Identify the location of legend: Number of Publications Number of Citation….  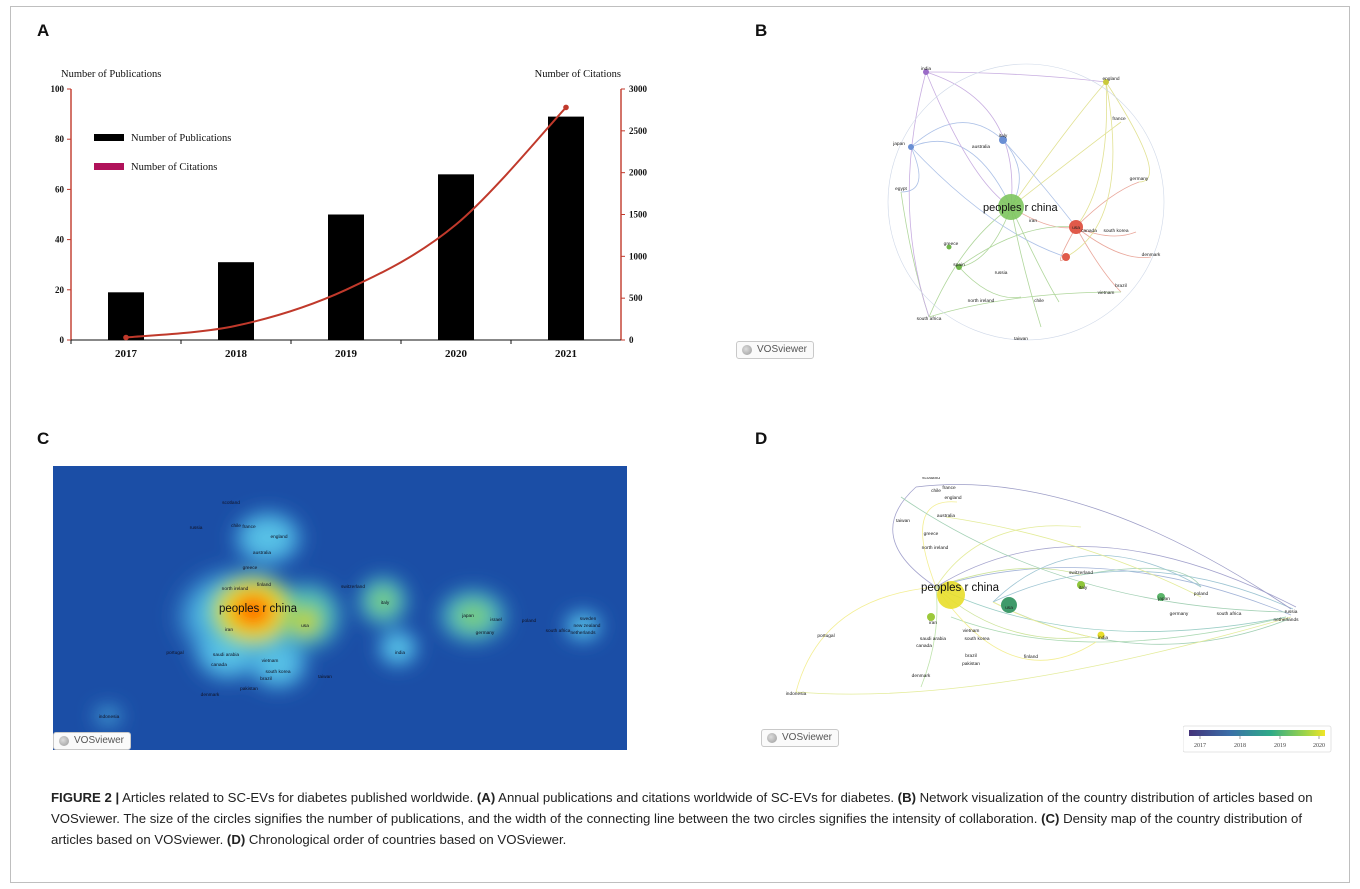
(162, 153).